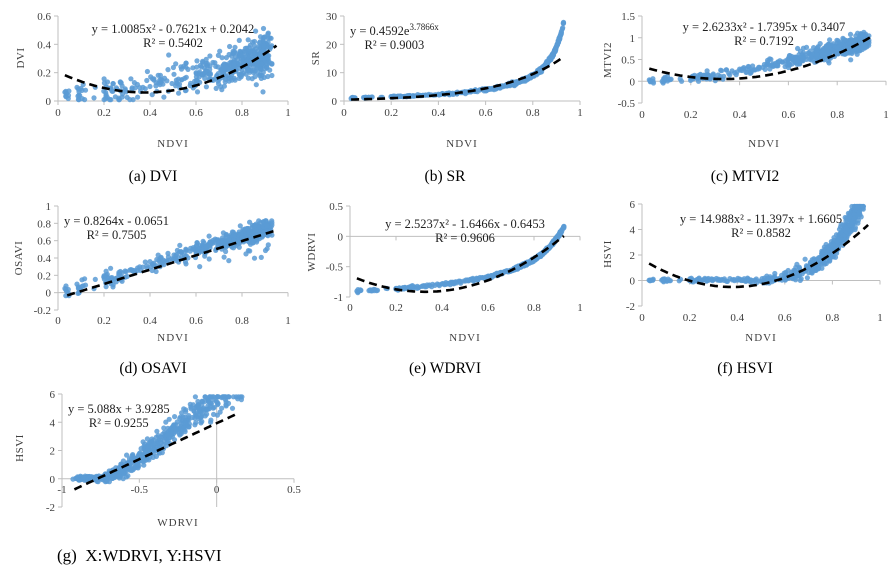 This screenshot has width=895, height=582. Describe the element at coordinates (753, 66) in the screenshot. I see `scatter-plot-c-mtvi2-vs-ndvi: -0.500.511.50 0.2 0.4 0.6 0.8 1` at that location.